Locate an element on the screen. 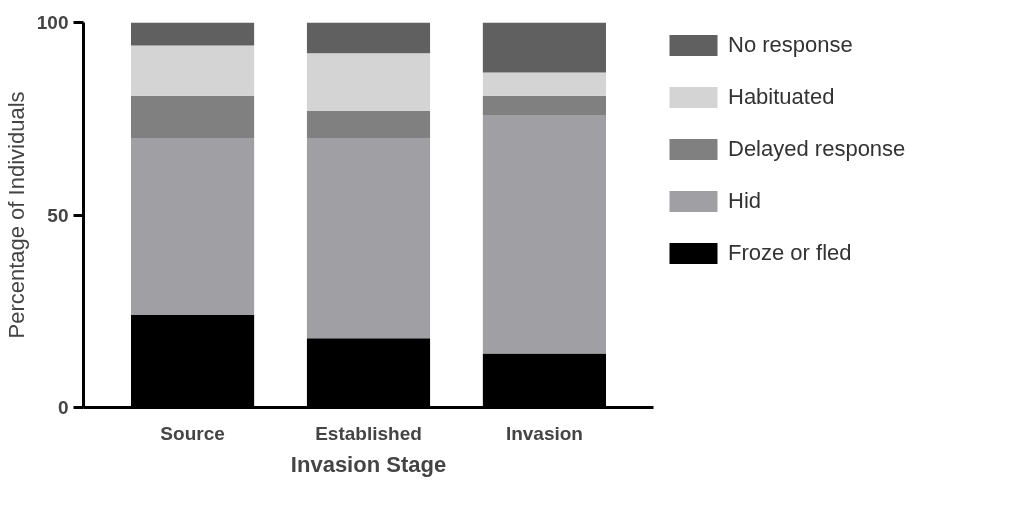 This screenshot has width=1029, height=521. legend-label: Froze or fled is located at coordinates (790, 253).